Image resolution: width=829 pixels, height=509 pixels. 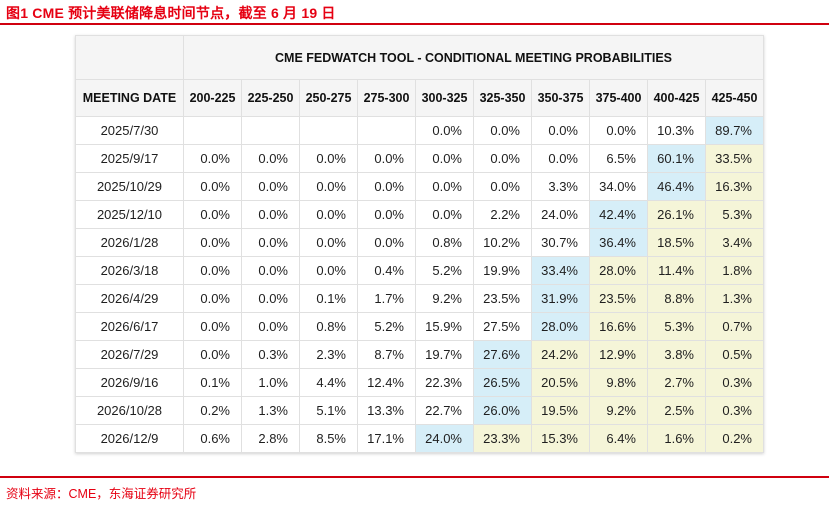 What do you see at coordinates (676, 186) in the screenshot?
I see `probability-cell: 46.4%` at bounding box center [676, 186].